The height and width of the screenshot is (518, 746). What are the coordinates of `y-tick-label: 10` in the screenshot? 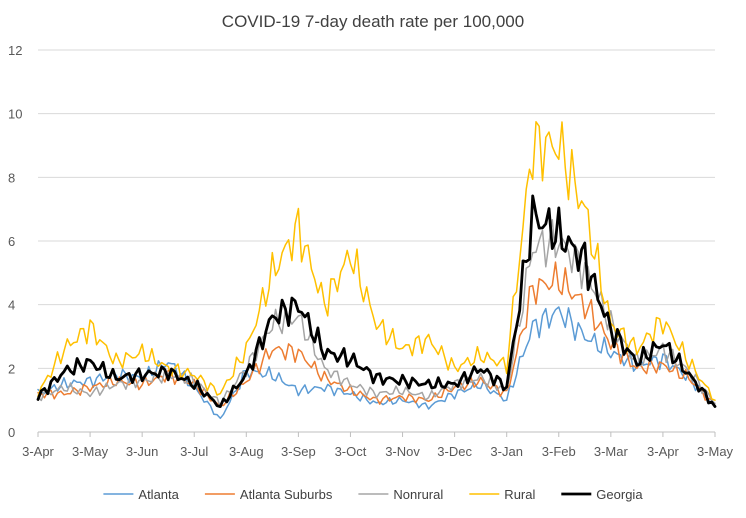 It's located at (15, 114).